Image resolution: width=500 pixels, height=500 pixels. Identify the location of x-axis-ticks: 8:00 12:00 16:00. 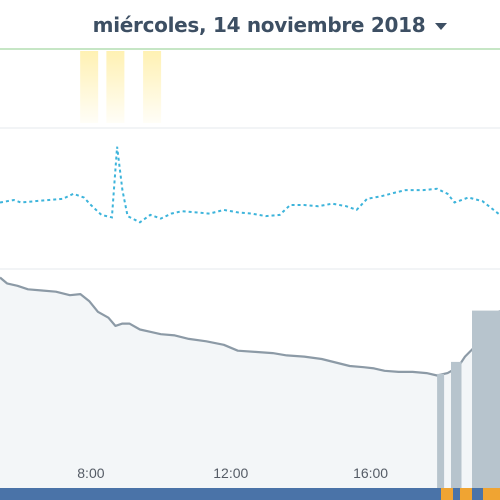
(232, 473).